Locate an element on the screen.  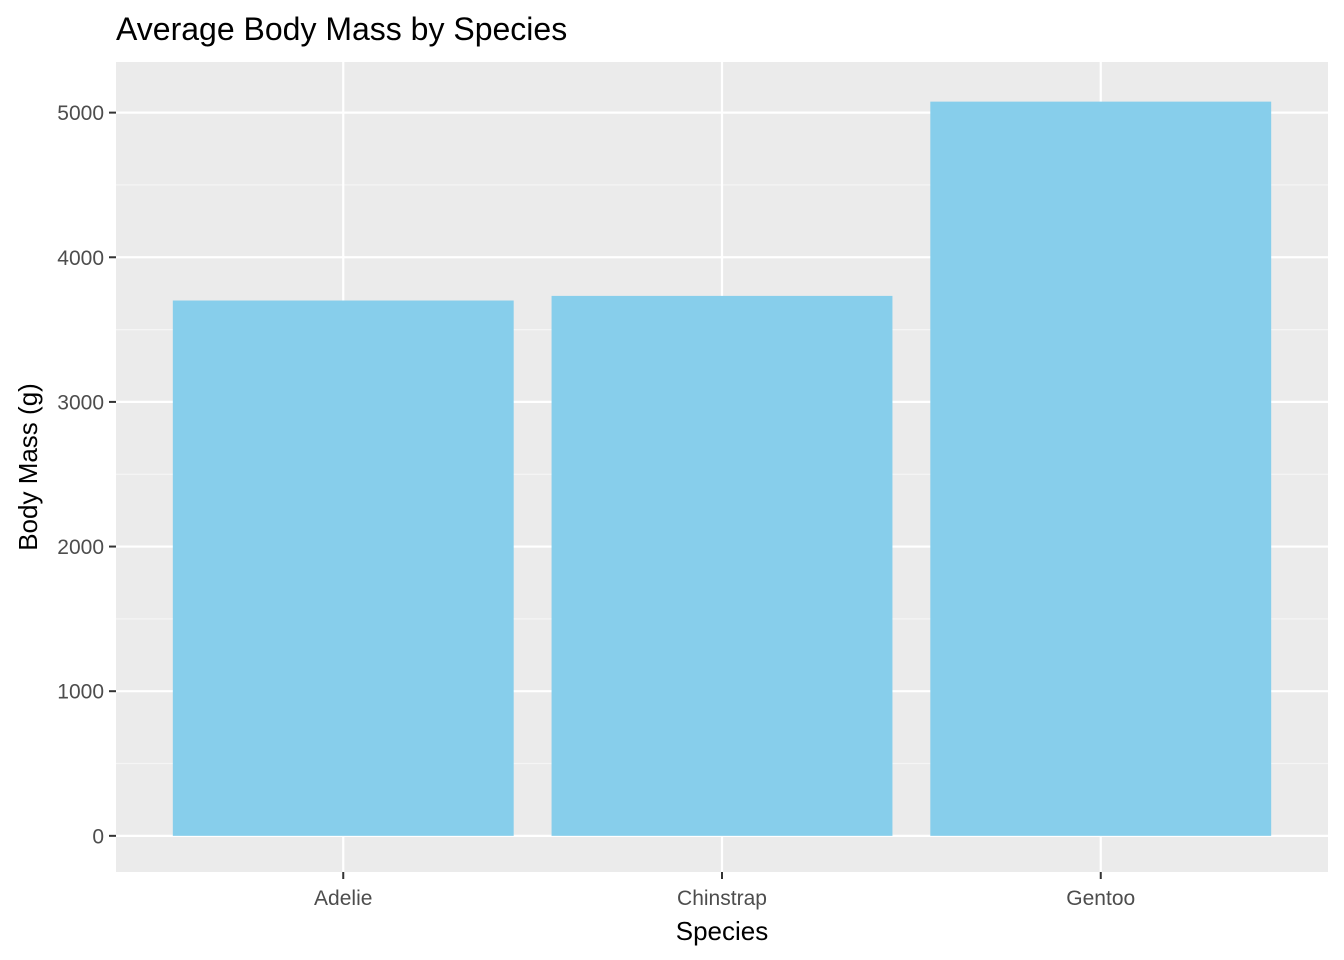
y-tick-label: 0 is located at coordinates (98, 836).